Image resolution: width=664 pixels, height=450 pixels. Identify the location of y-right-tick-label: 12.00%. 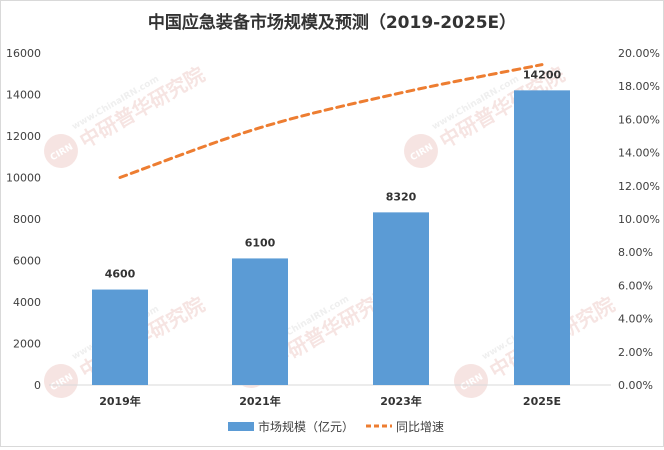
(639, 186).